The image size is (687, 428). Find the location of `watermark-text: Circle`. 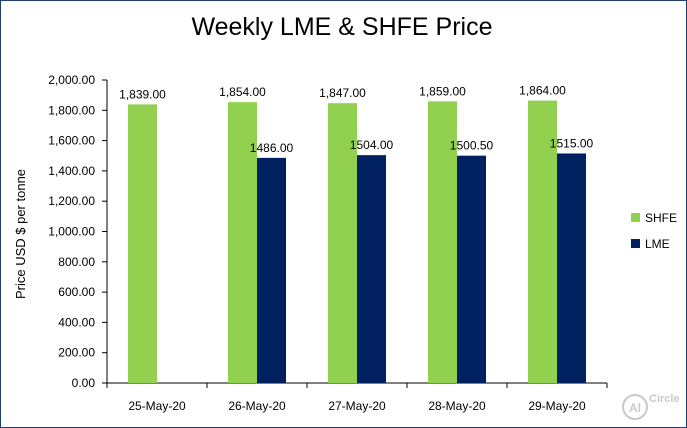

watermark-text: Circle is located at coordinates (664, 399).